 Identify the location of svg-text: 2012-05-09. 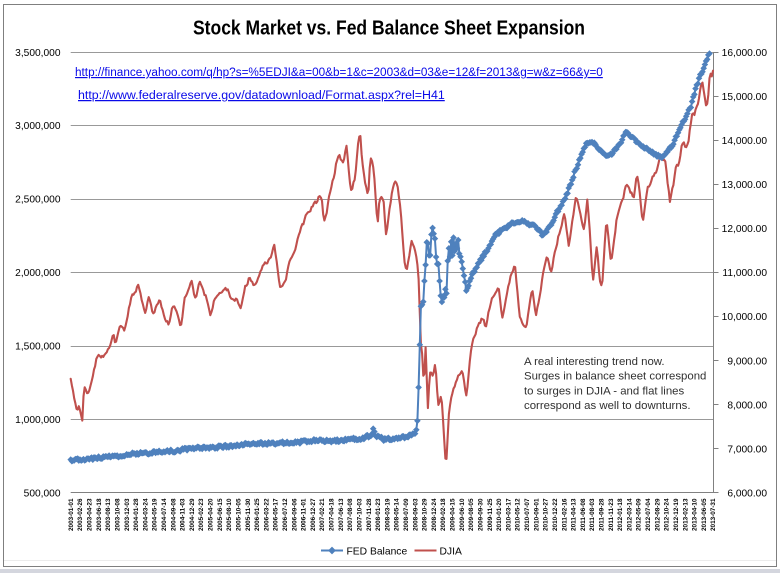
(639, 514).